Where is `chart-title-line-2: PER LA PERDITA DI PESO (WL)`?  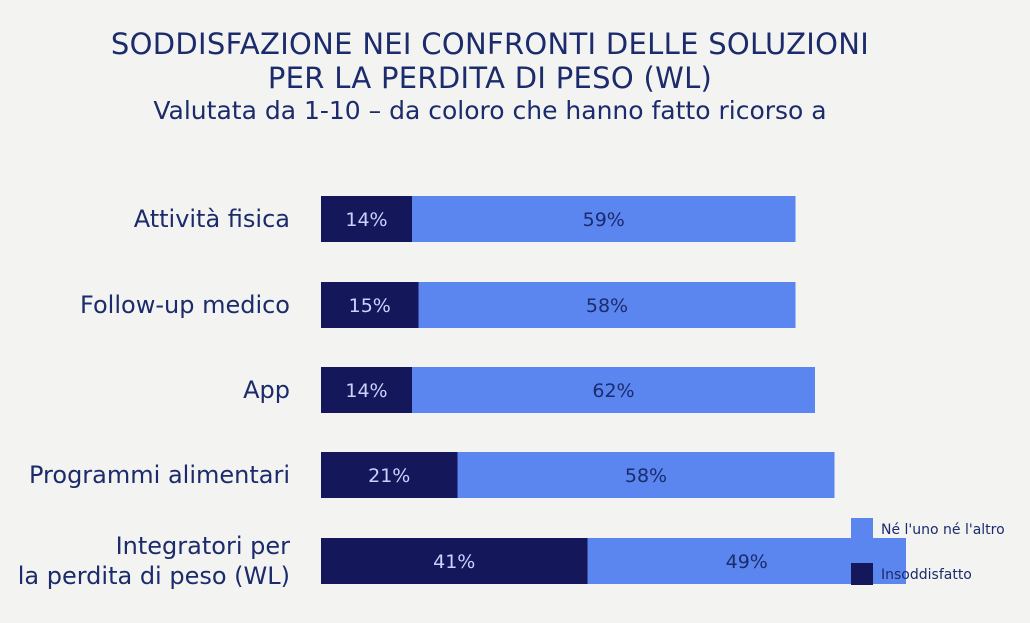 chart-title-line-2: PER LA PERDITA DI PESO (WL) is located at coordinates (490, 78).